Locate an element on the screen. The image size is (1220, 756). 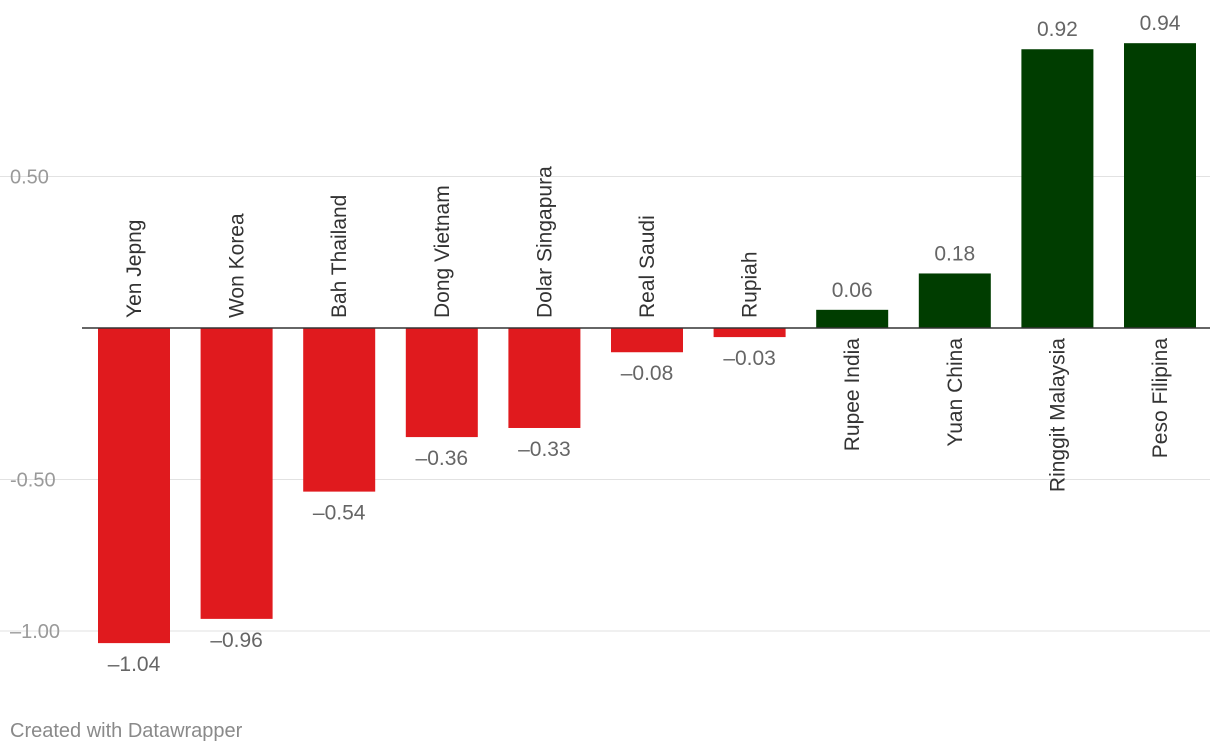
y-tick-label: -0.50 is located at coordinates (33, 481).